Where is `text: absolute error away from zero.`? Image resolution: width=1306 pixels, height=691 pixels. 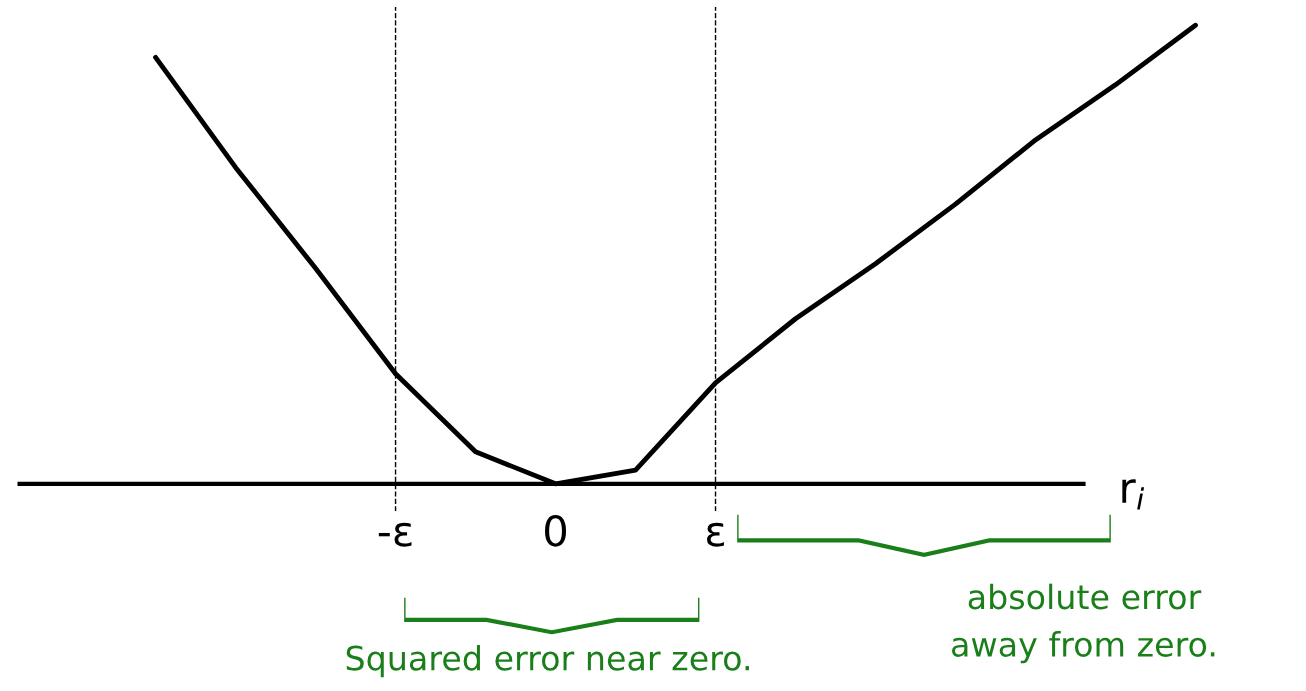 text: absolute error away from zero. is located at coordinates (1083, 623).